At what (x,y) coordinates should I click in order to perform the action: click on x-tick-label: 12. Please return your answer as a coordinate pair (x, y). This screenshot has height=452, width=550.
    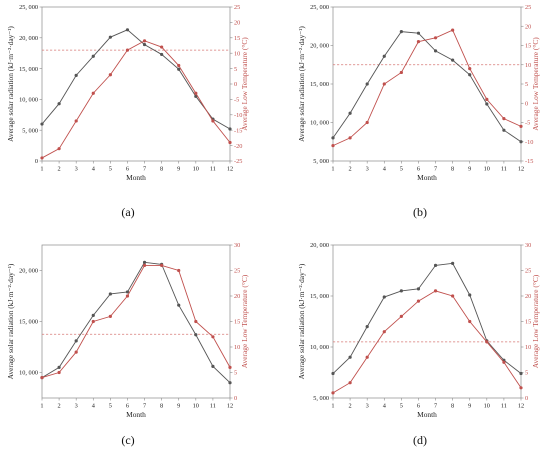
    Looking at the image, I should click on (230, 406).